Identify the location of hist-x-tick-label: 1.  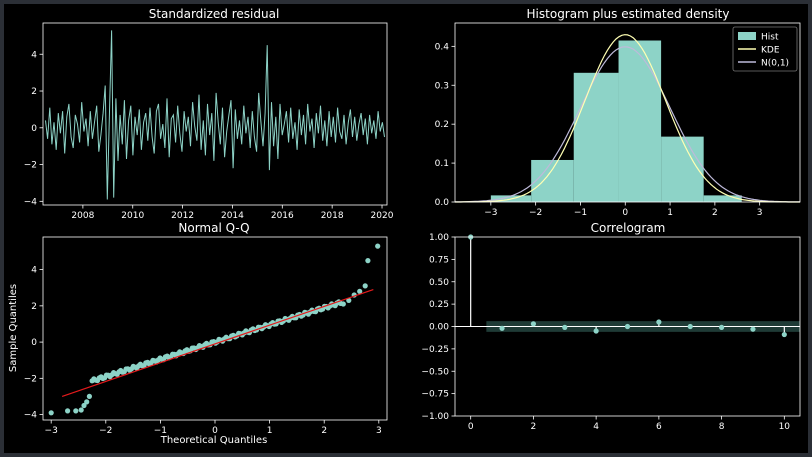
(670, 213).